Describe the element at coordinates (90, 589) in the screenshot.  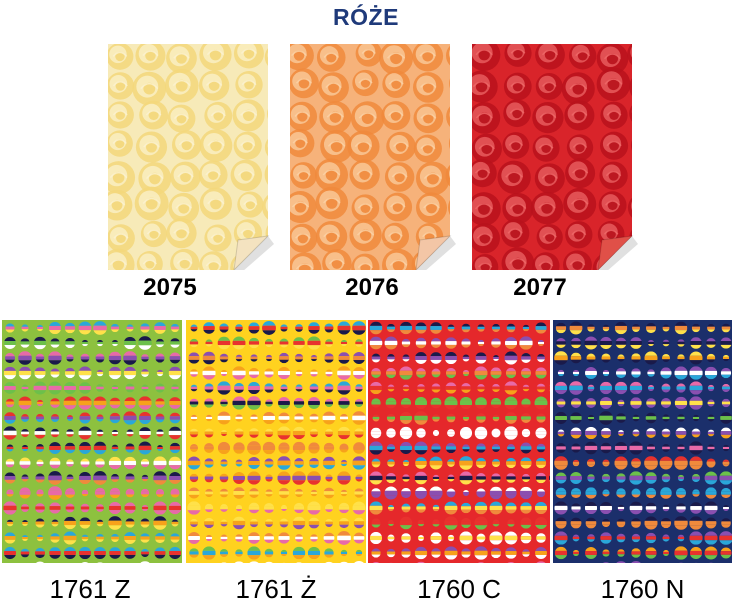
I see `dot-code-label: 1761 Z` at that location.